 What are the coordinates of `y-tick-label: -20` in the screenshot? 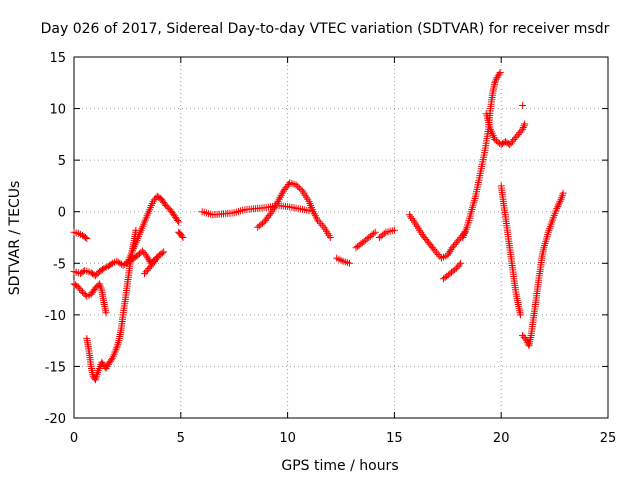 It's located at (55, 419).